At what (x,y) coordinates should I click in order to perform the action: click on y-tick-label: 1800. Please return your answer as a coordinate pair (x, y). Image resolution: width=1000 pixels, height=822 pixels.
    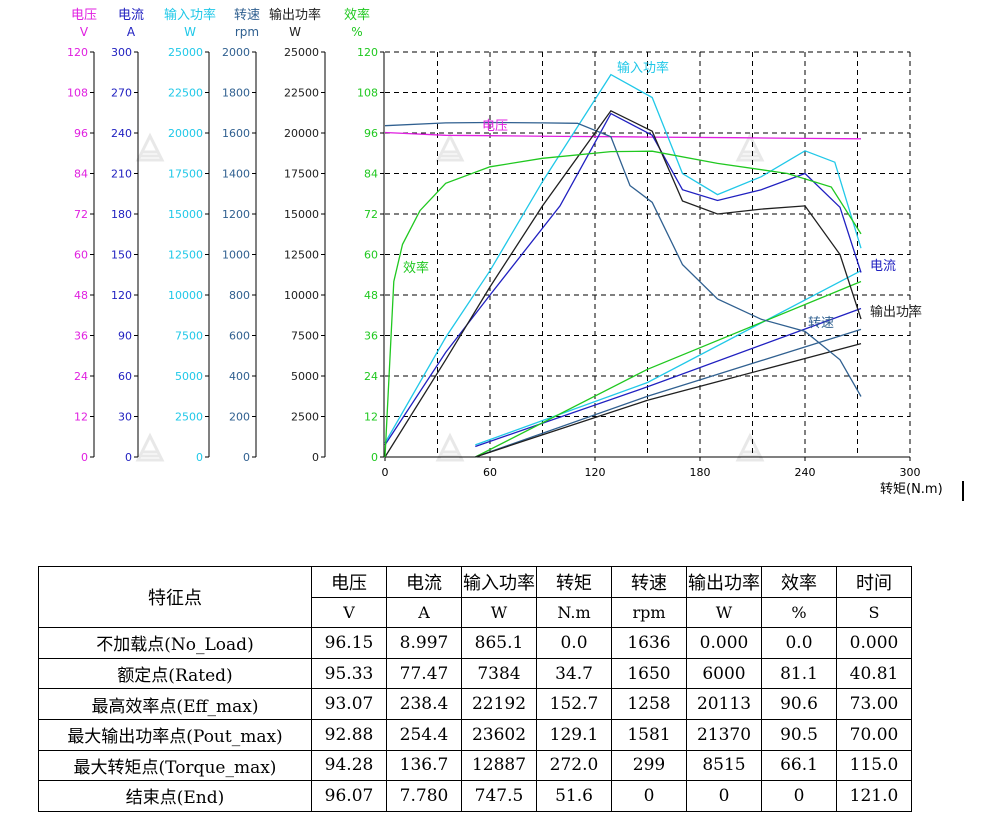
    Looking at the image, I should click on (236, 93).